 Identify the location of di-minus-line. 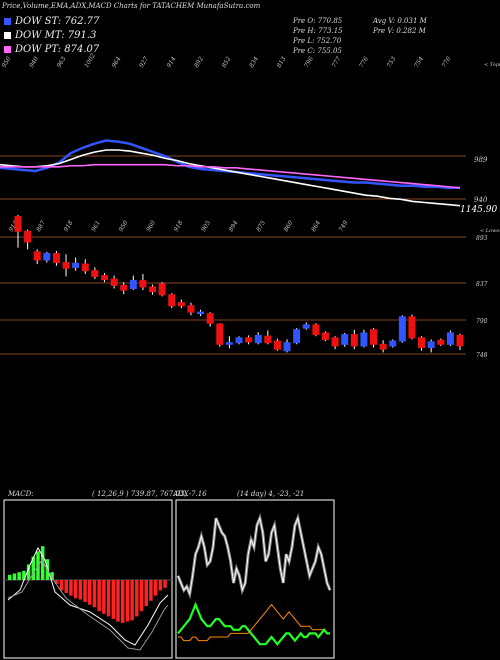
(254, 622).